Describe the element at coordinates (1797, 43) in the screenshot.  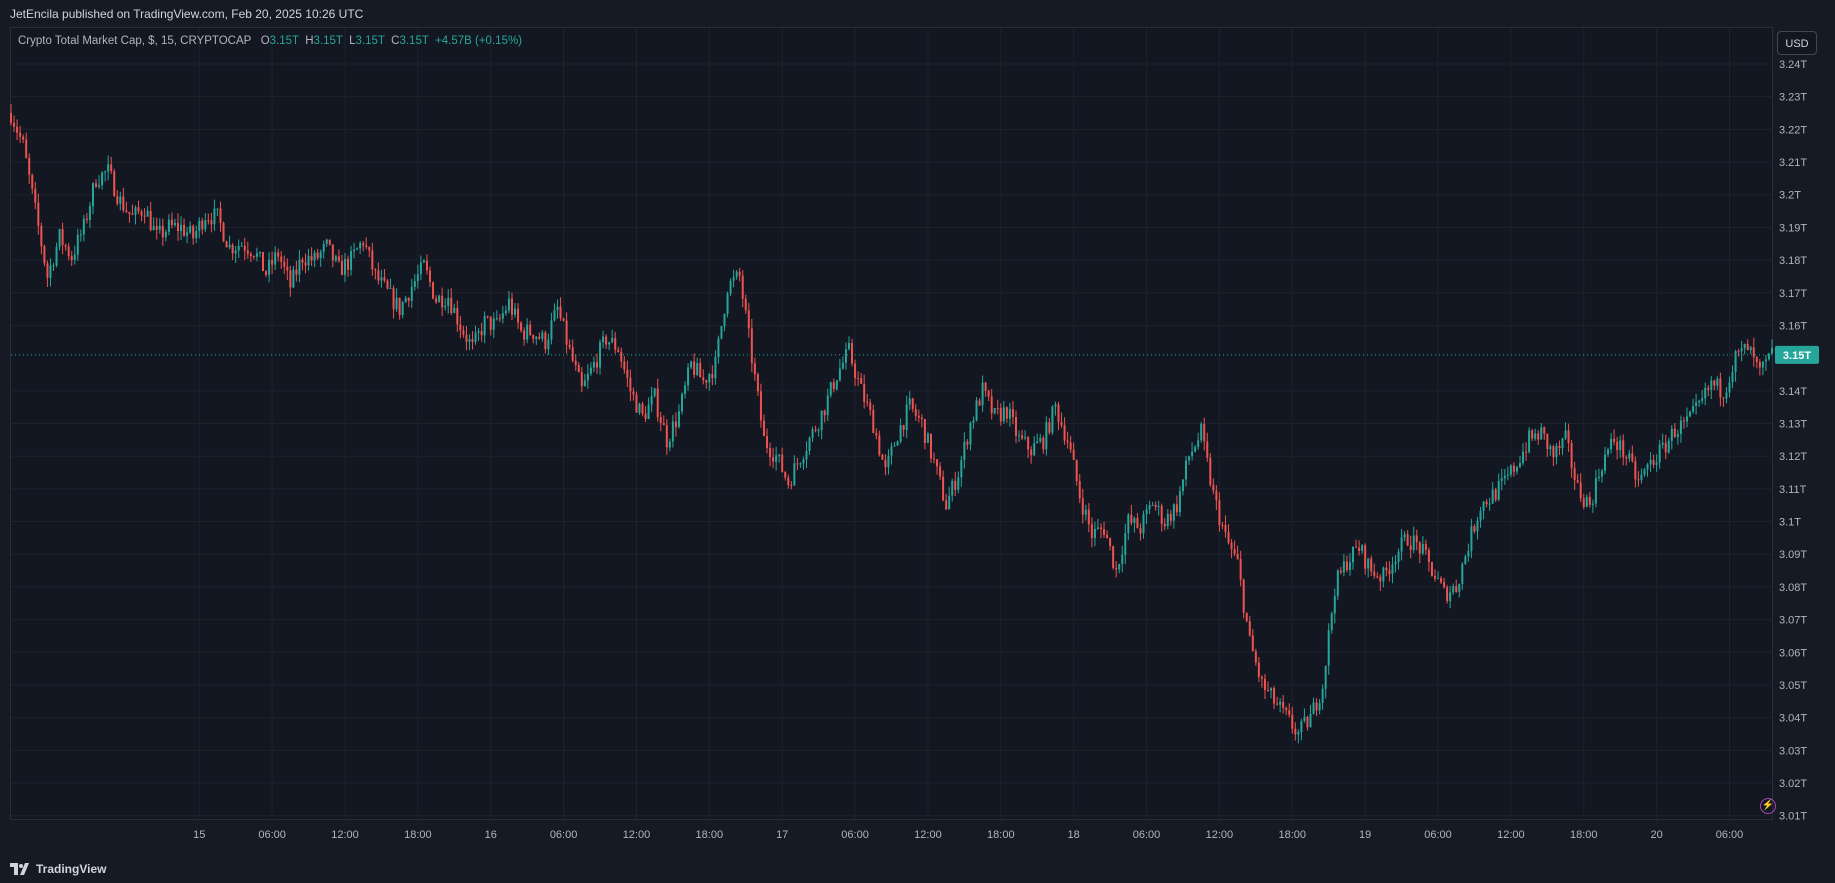
I see `currency-button: USD` at that location.